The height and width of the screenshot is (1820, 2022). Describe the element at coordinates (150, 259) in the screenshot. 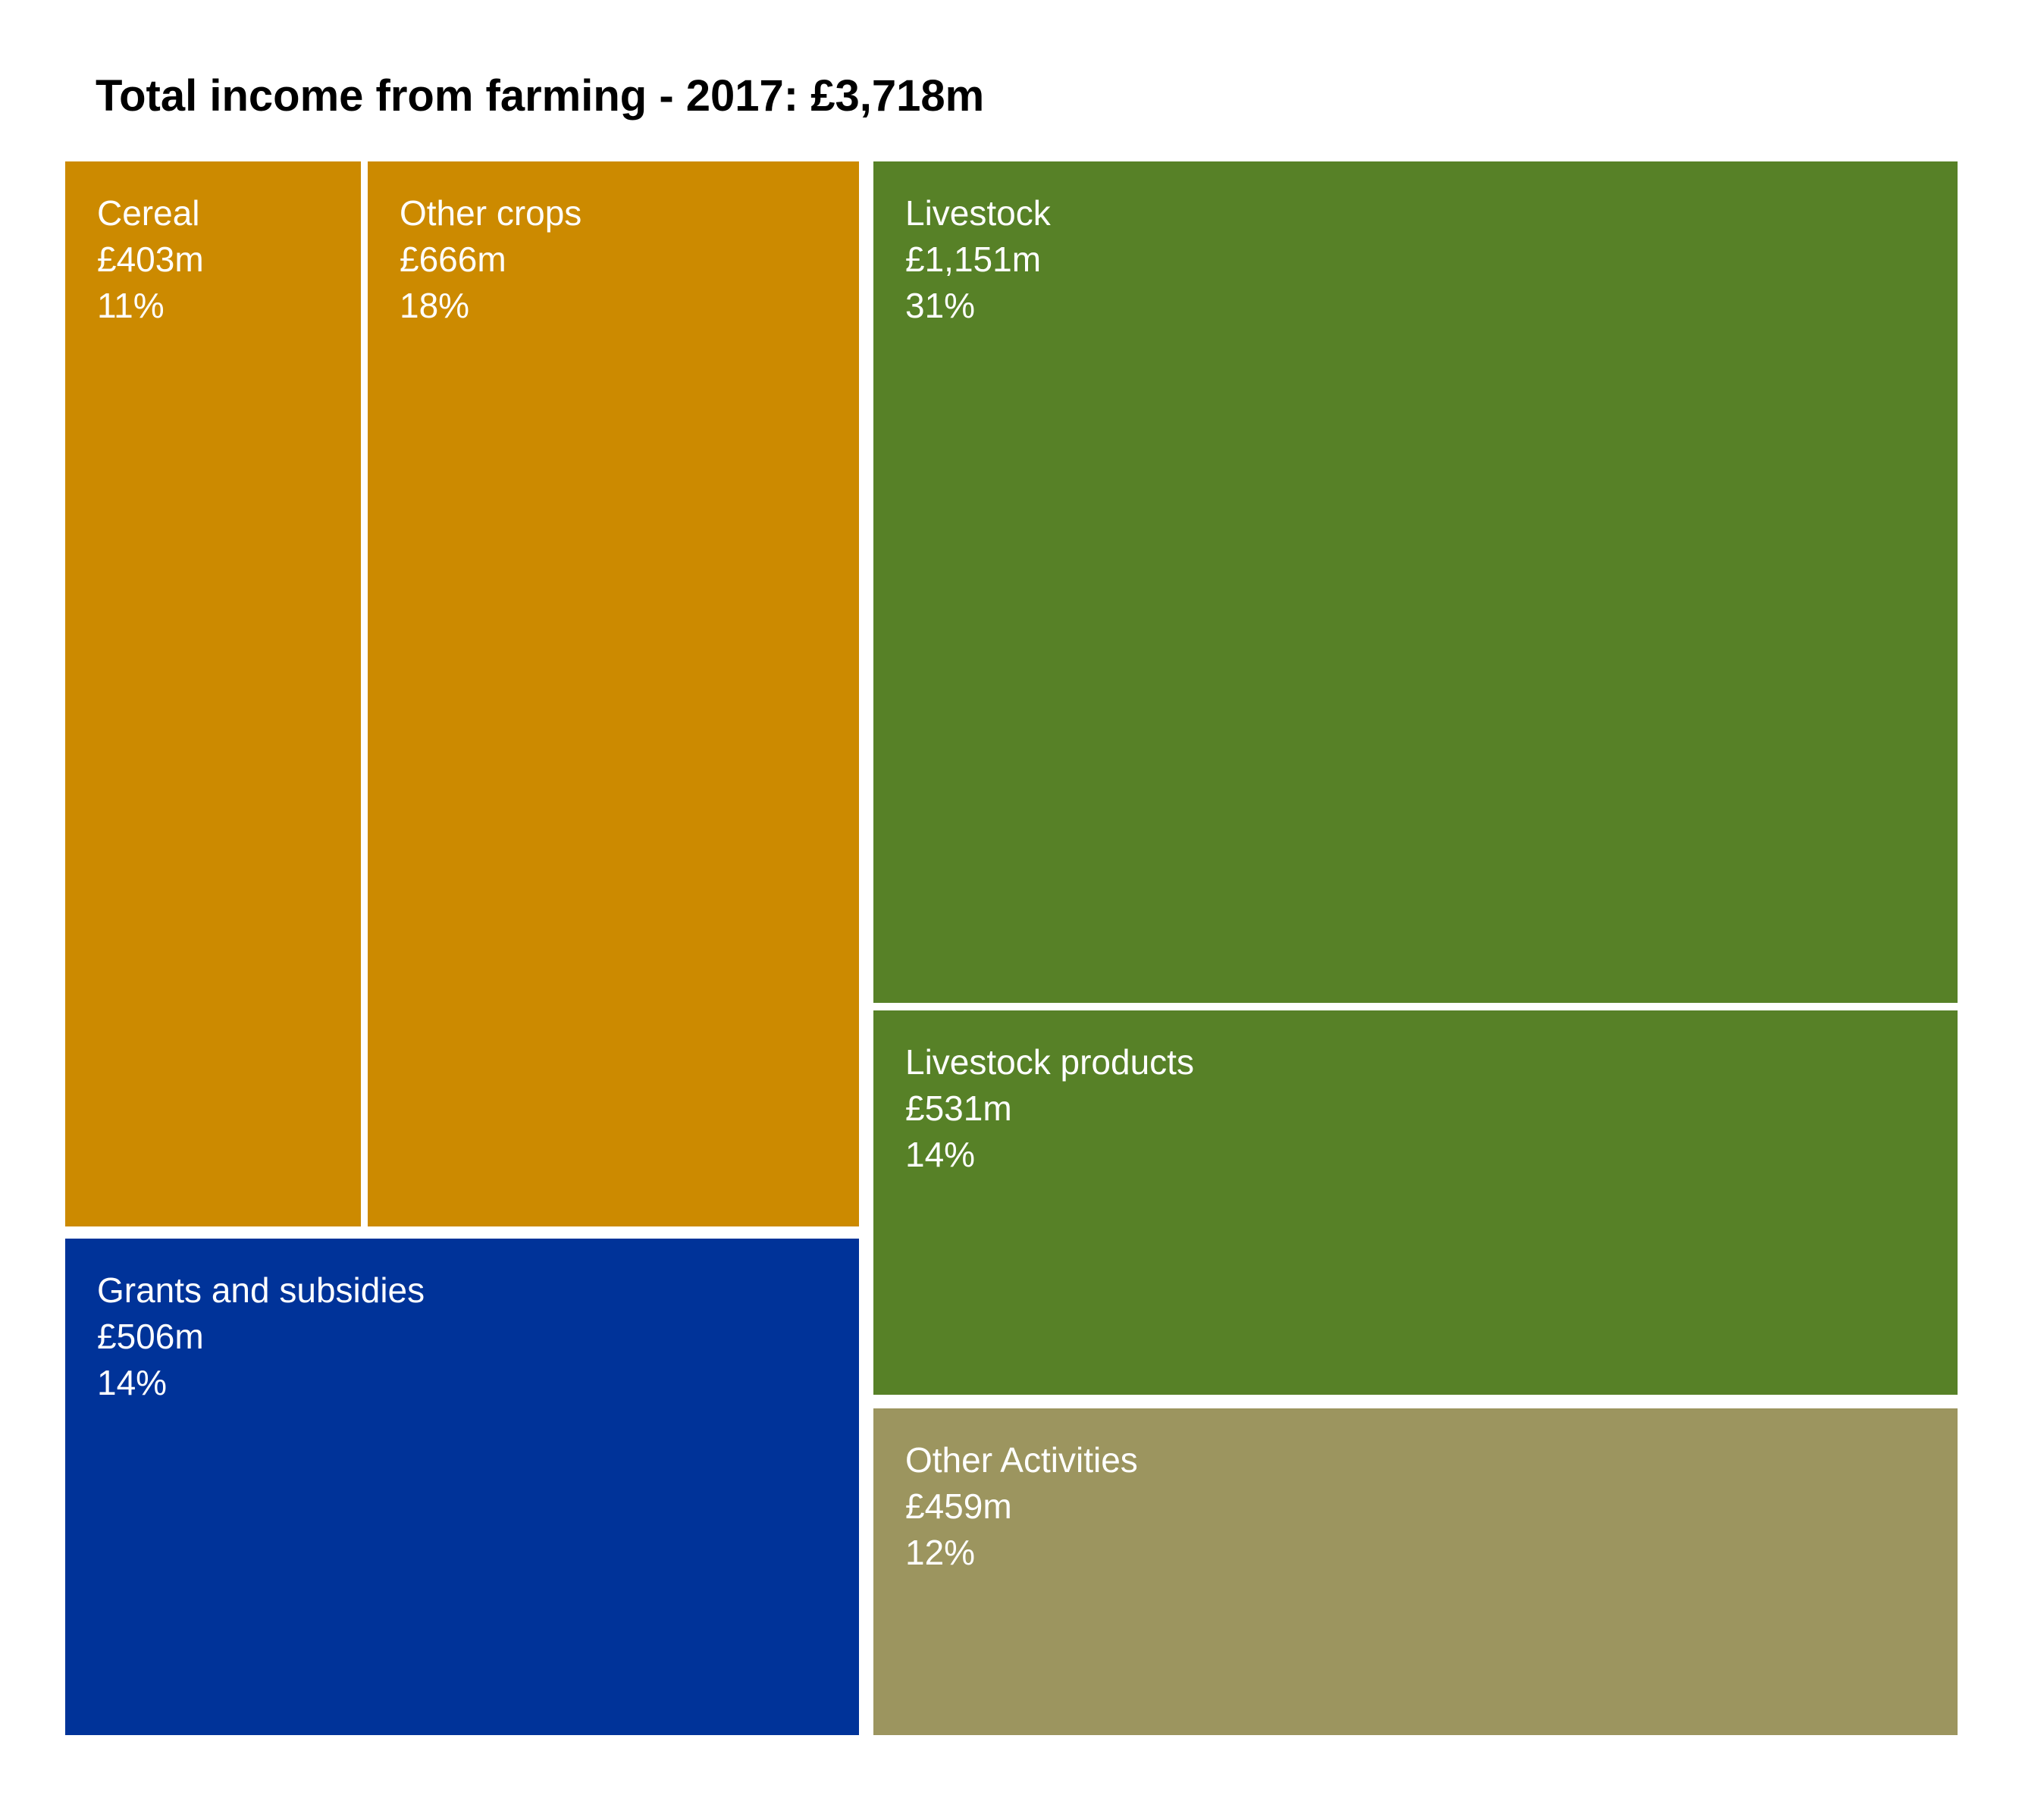

I see `tile-value: £403m` at that location.